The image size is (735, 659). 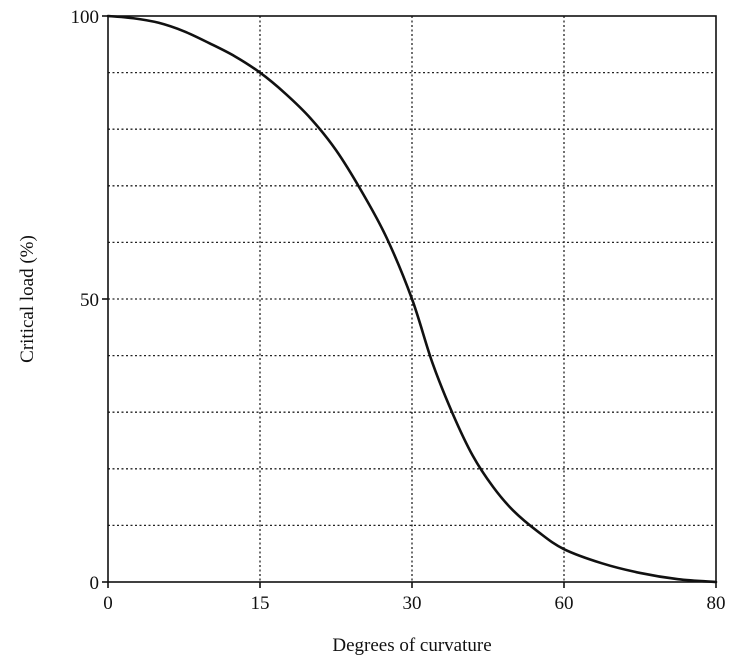 What do you see at coordinates (108, 603) in the screenshot?
I see `x-tick-label: 0` at bounding box center [108, 603].